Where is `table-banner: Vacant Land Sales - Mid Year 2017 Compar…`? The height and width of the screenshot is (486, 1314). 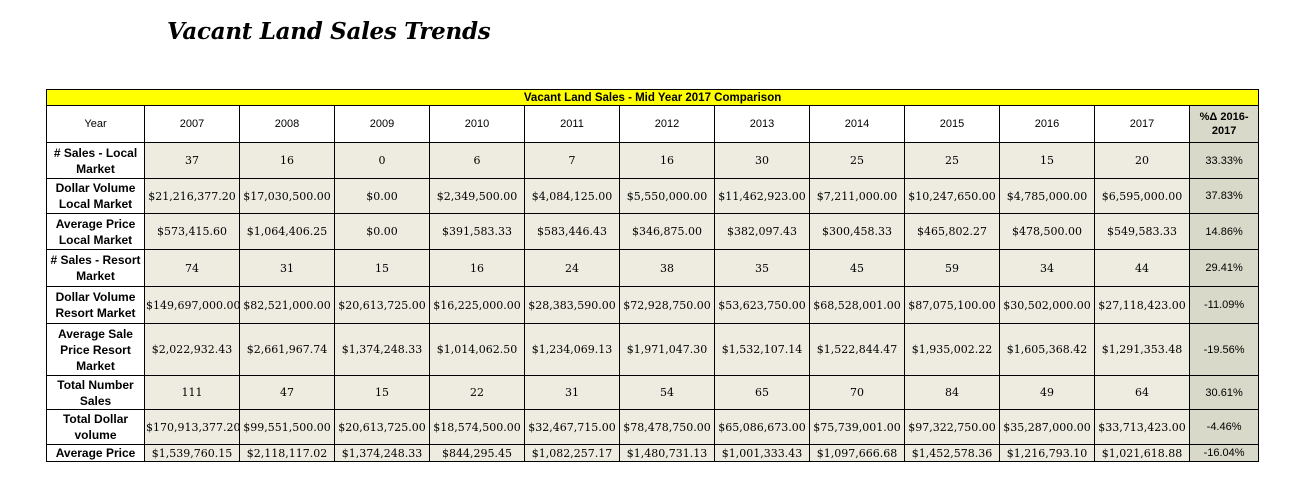 table-banner: Vacant Land Sales - Mid Year 2017 Compar… is located at coordinates (652, 97).